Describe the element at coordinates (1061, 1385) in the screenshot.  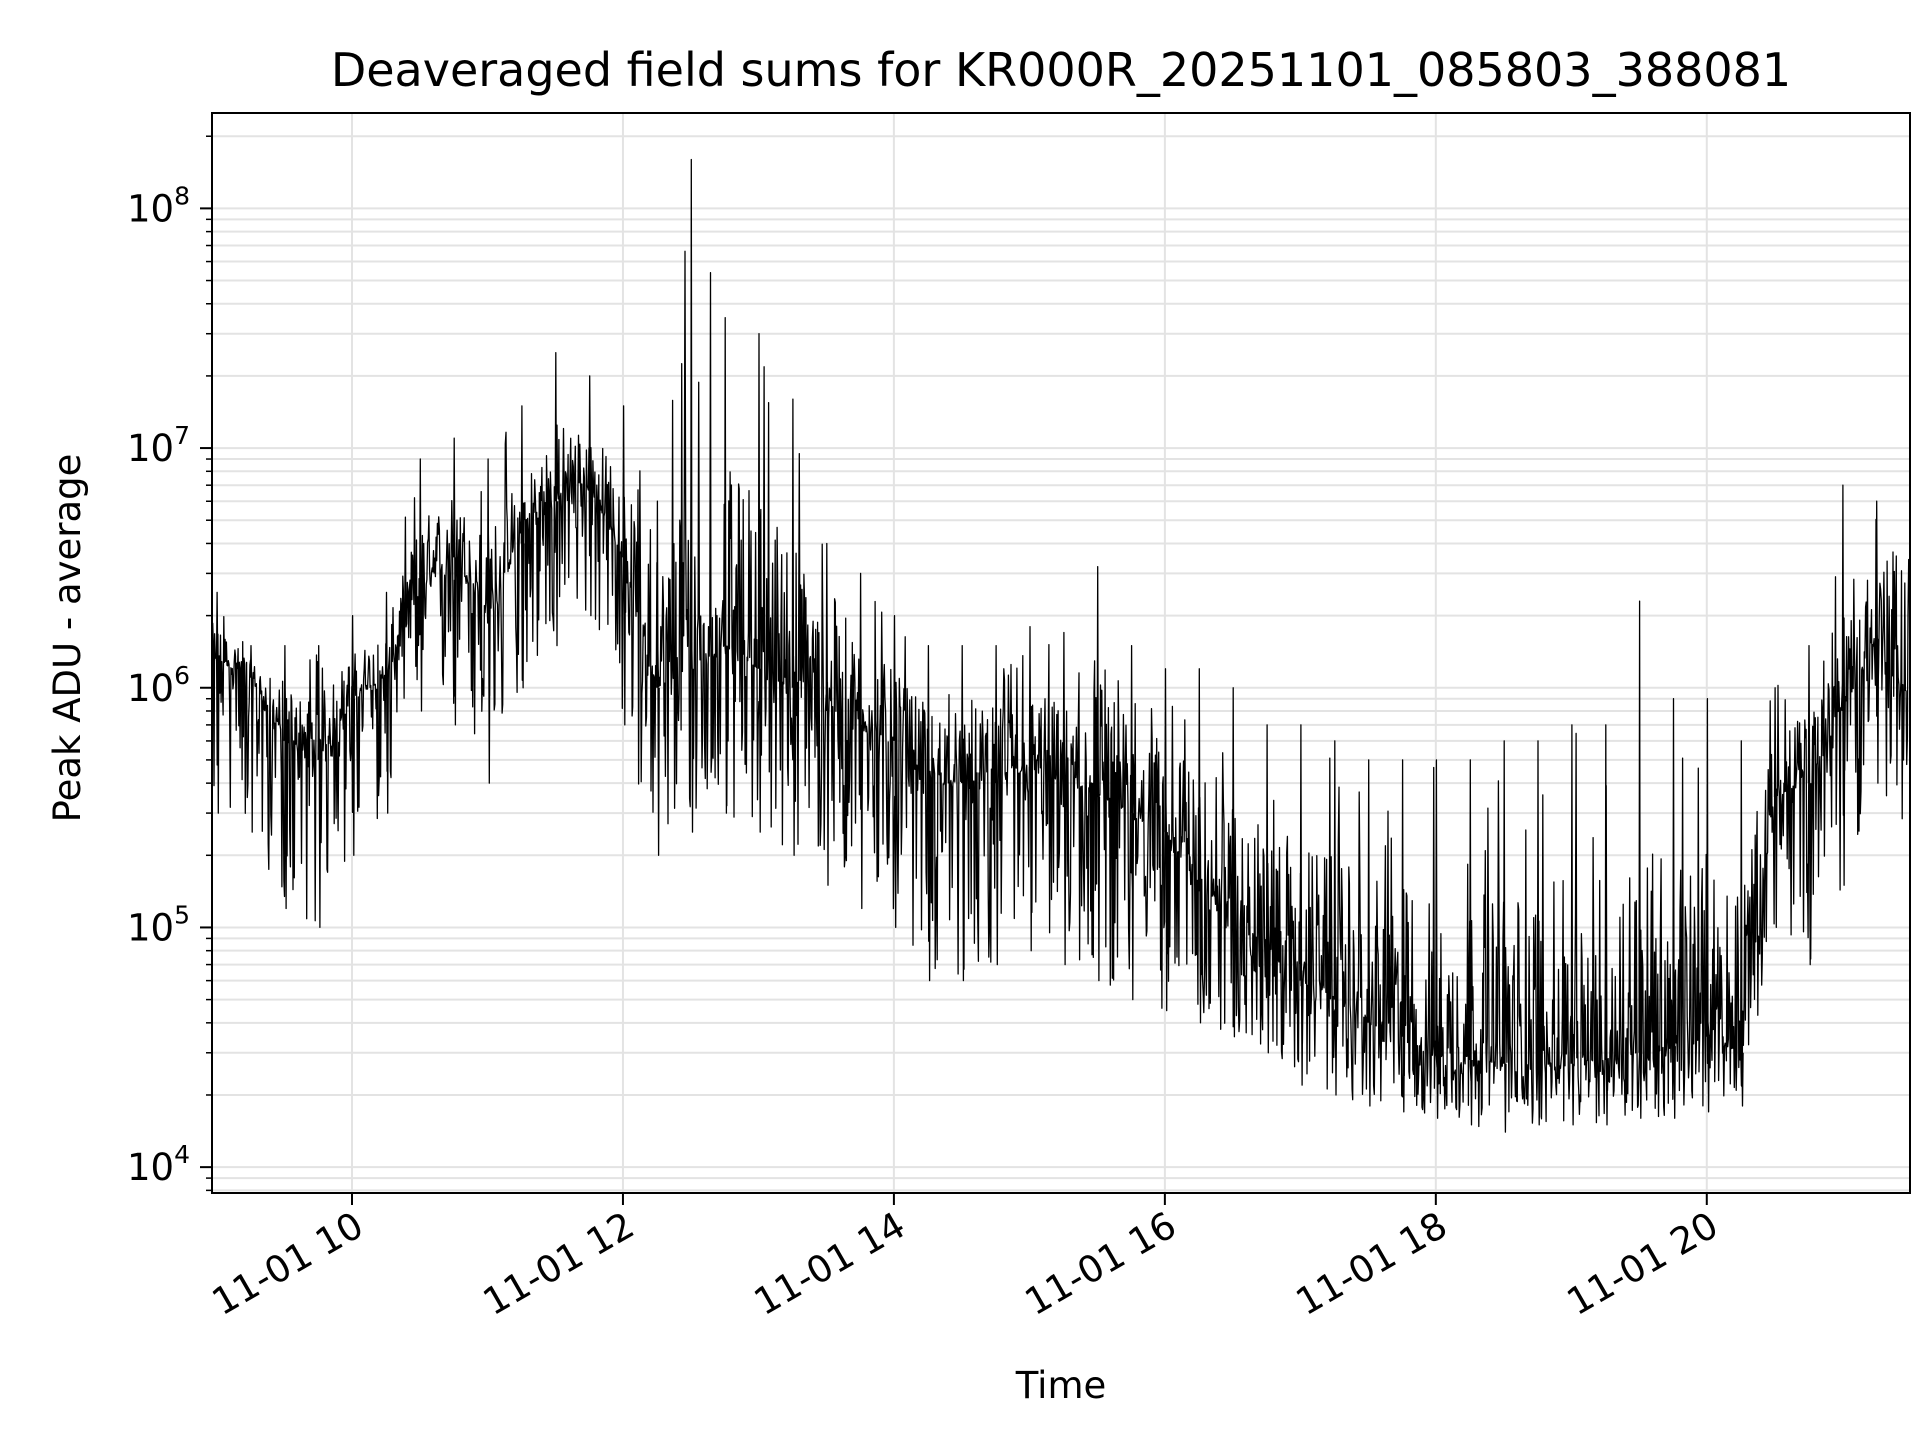
I see `x-axis-label: Time` at that location.